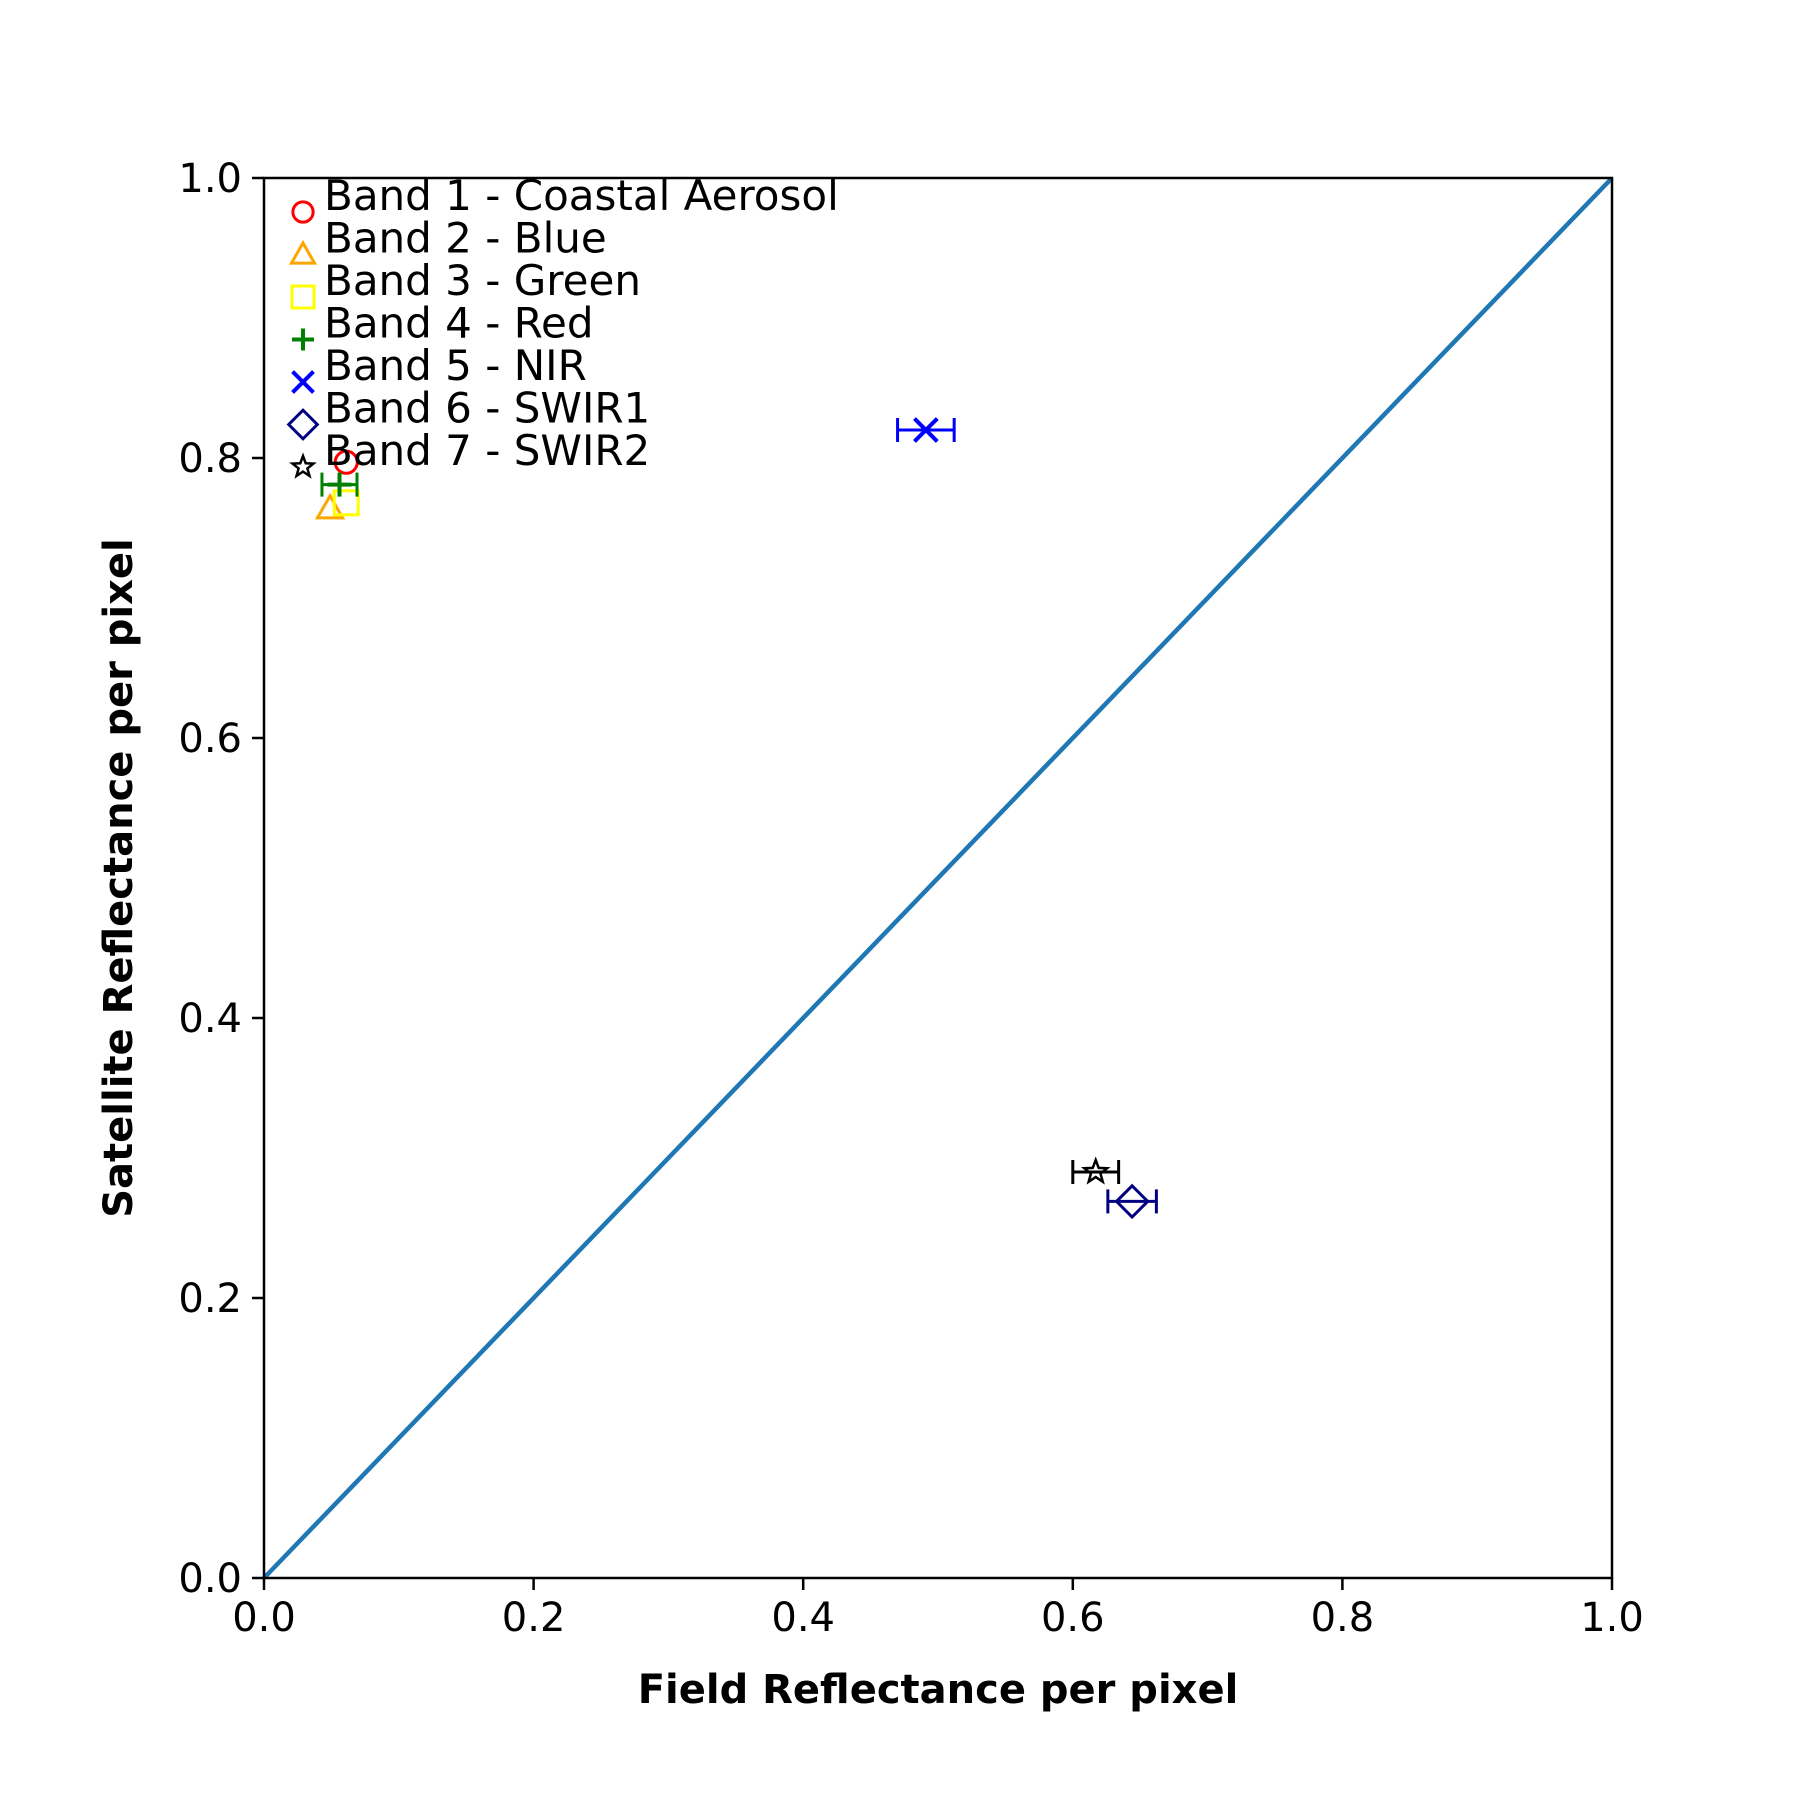 The width and height of the screenshot is (1800, 1800). I want to click on y-tick-label: 0.4, so click(210, 1019).